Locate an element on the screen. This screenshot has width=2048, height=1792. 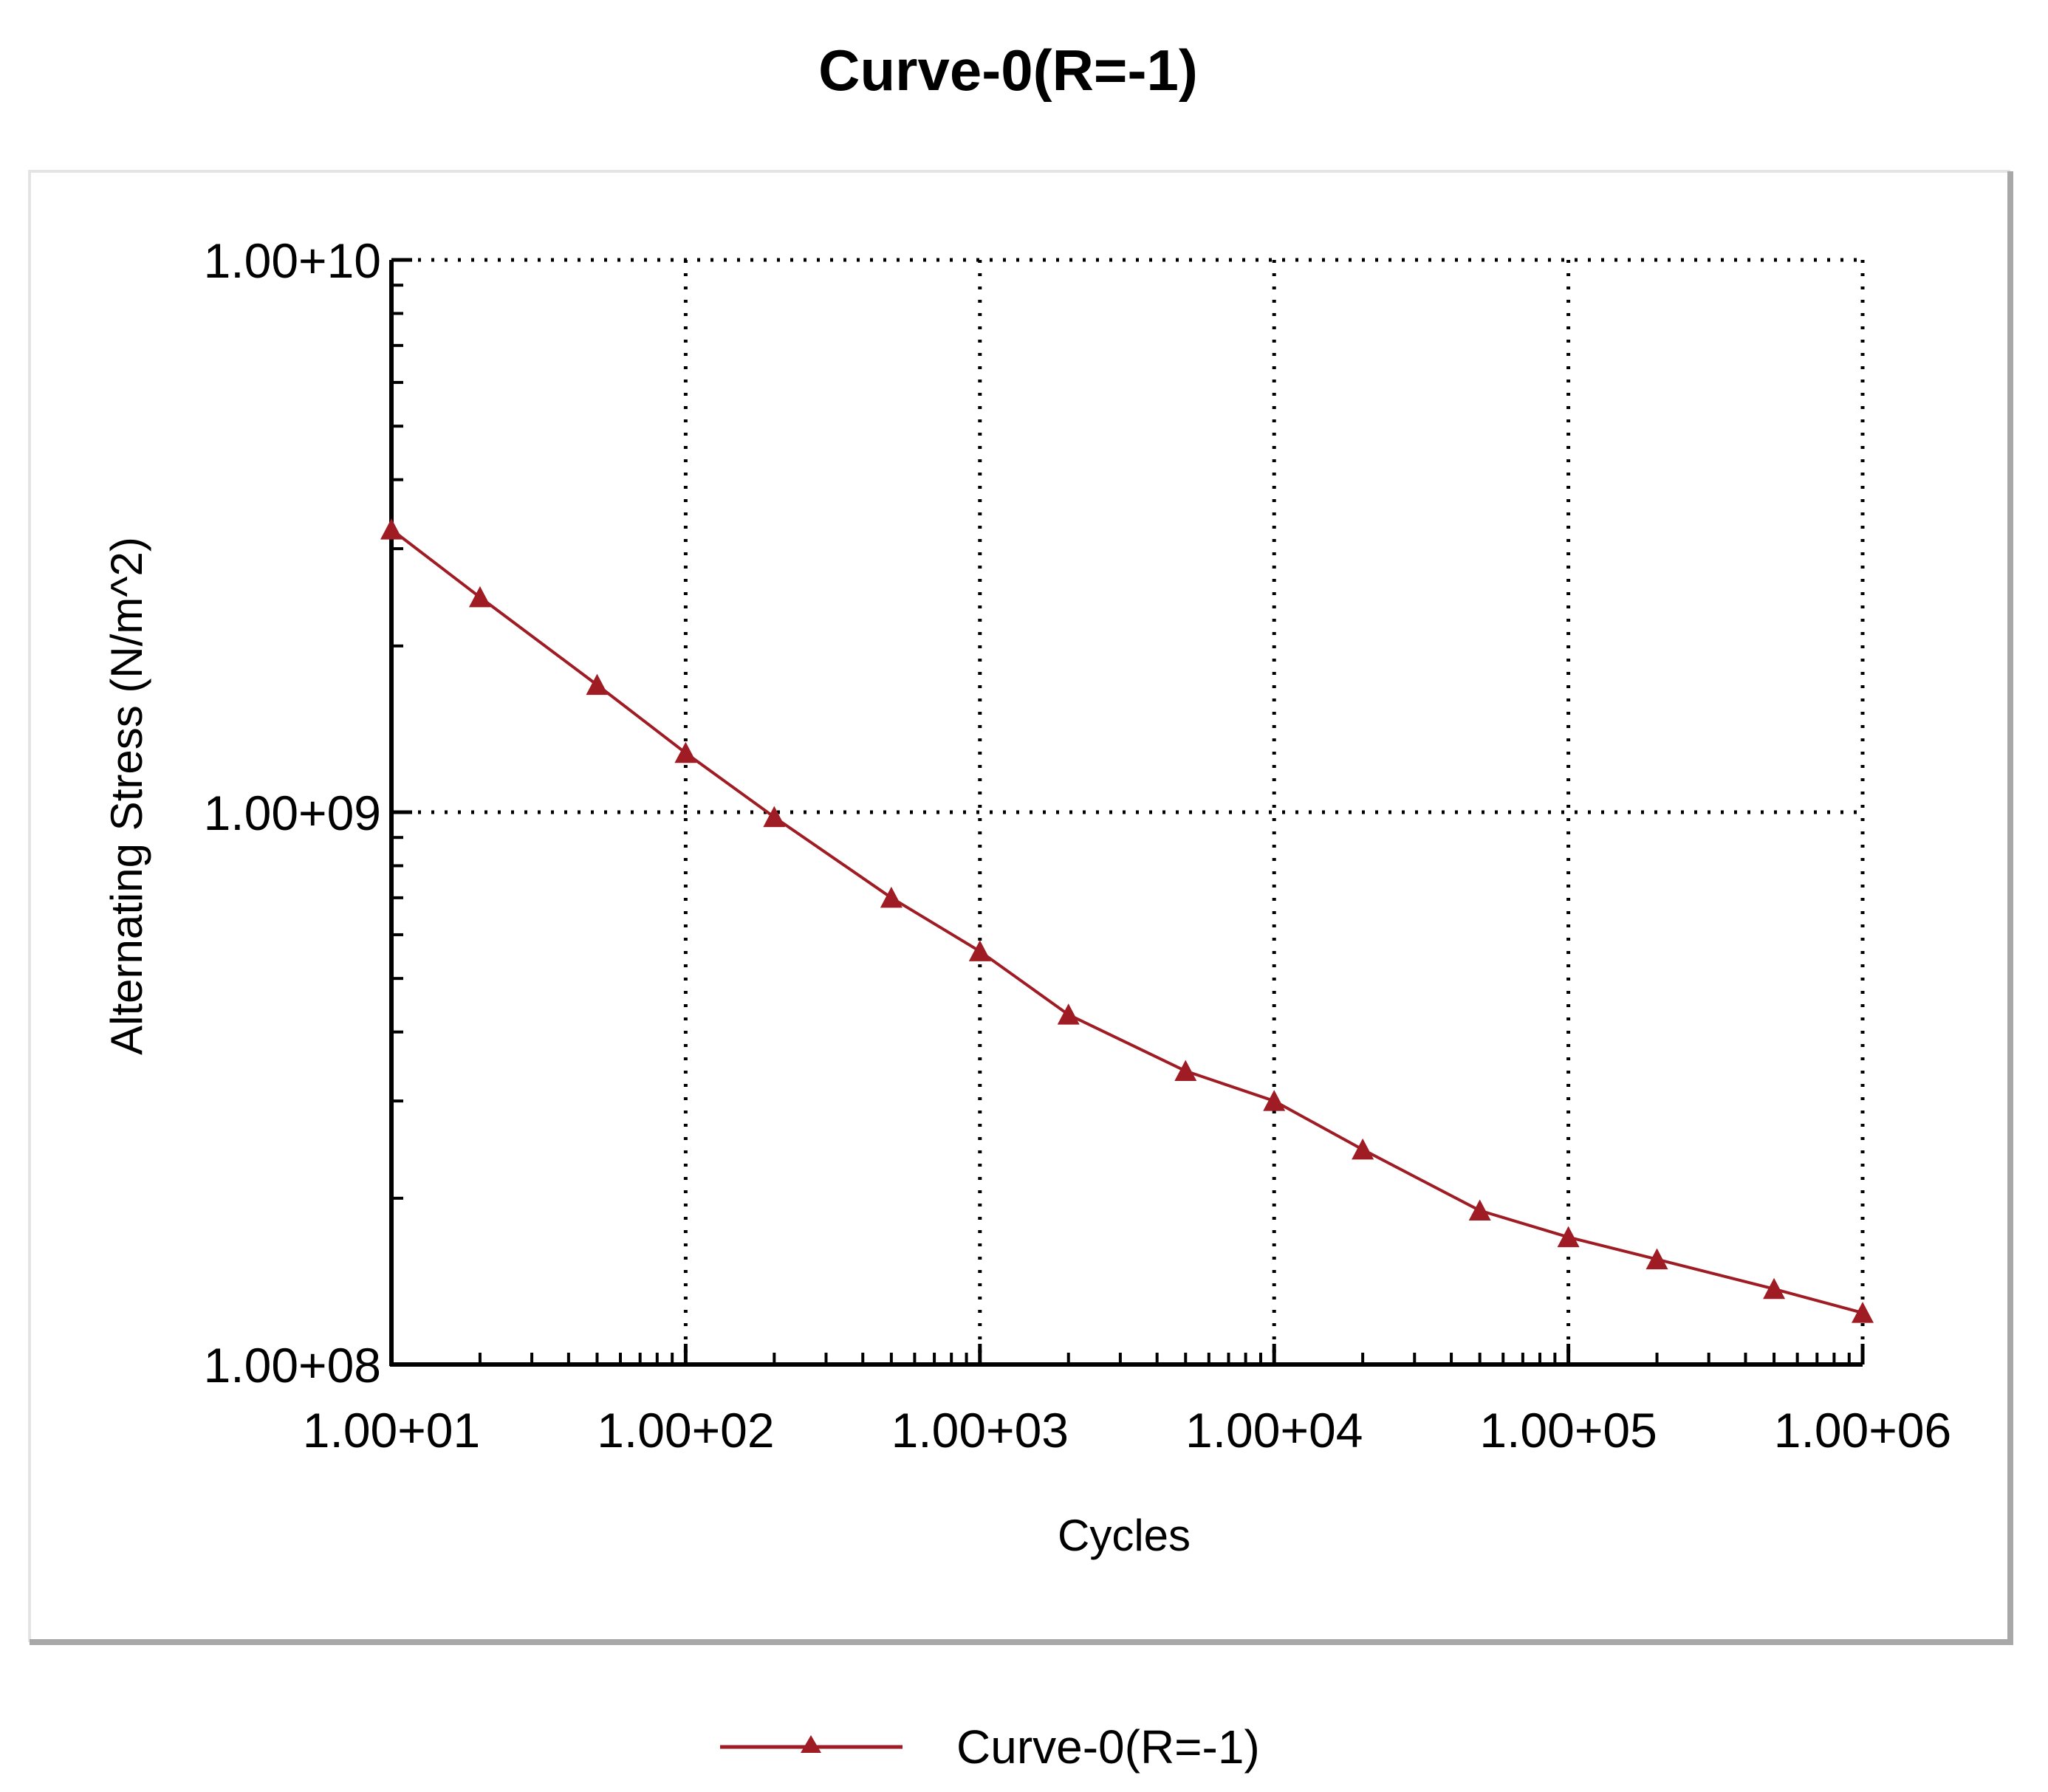
x-tick-label: 1.00+01 is located at coordinates (391, 1430).